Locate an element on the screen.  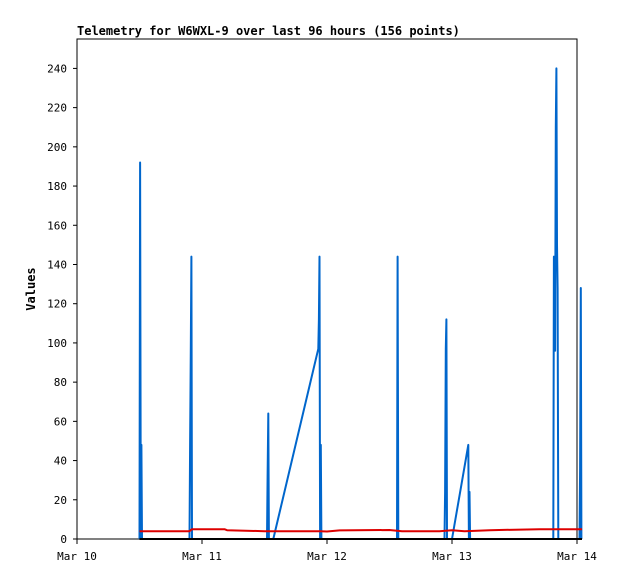
y-tick-label: 240 is located at coordinates (57, 68).